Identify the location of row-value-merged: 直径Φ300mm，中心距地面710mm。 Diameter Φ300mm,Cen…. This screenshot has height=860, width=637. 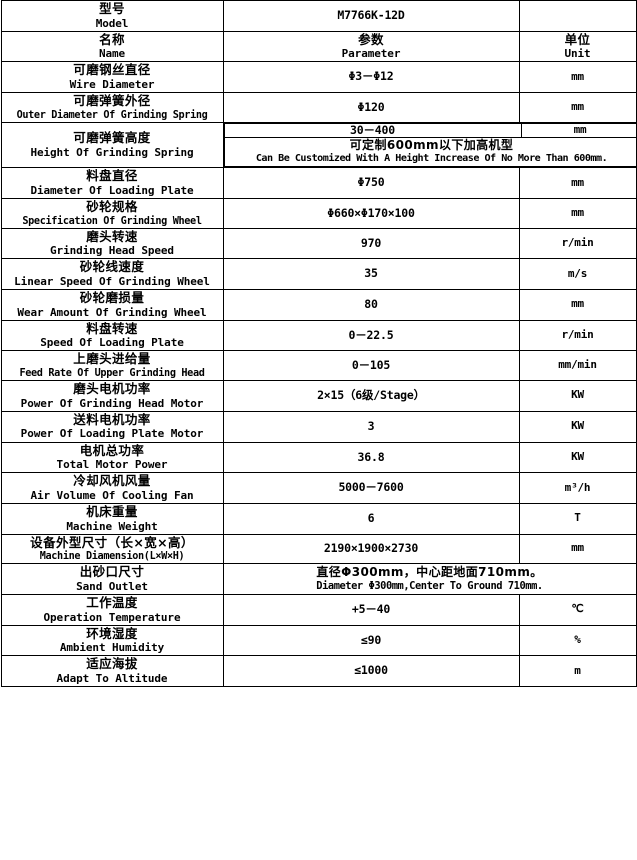
(429, 579).